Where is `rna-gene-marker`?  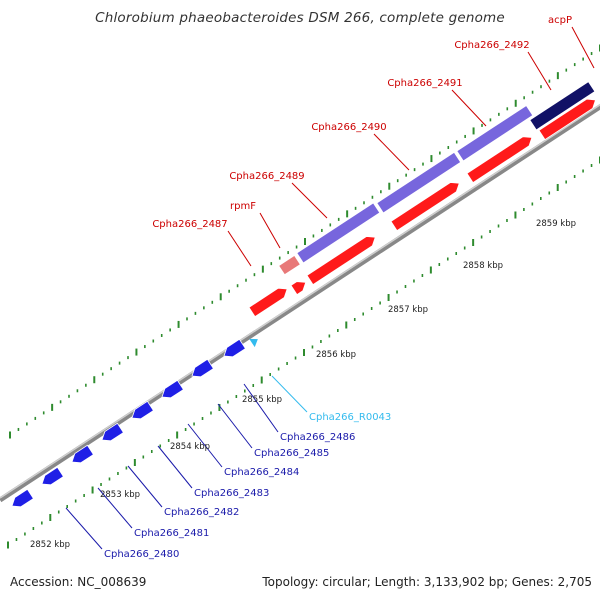
rna-gene-marker is located at coordinates (253, 343).